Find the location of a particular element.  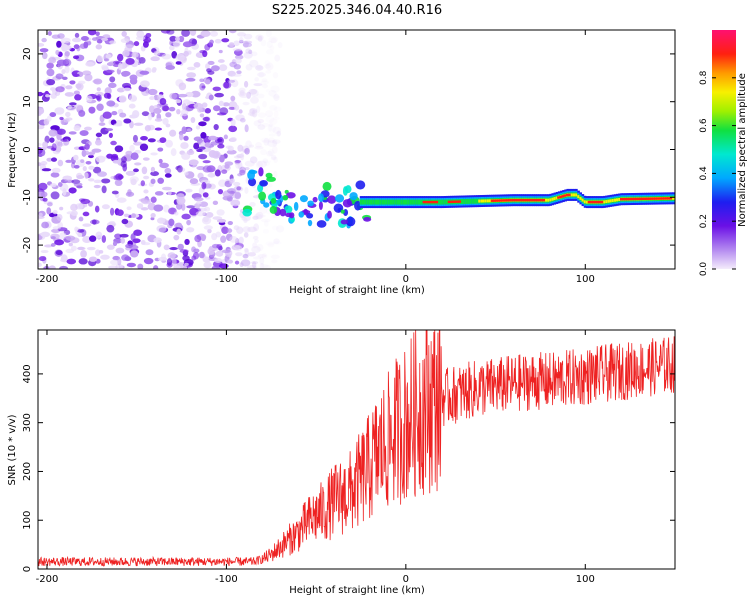

snr-ytick-label: 0 is located at coordinates (27, 569).